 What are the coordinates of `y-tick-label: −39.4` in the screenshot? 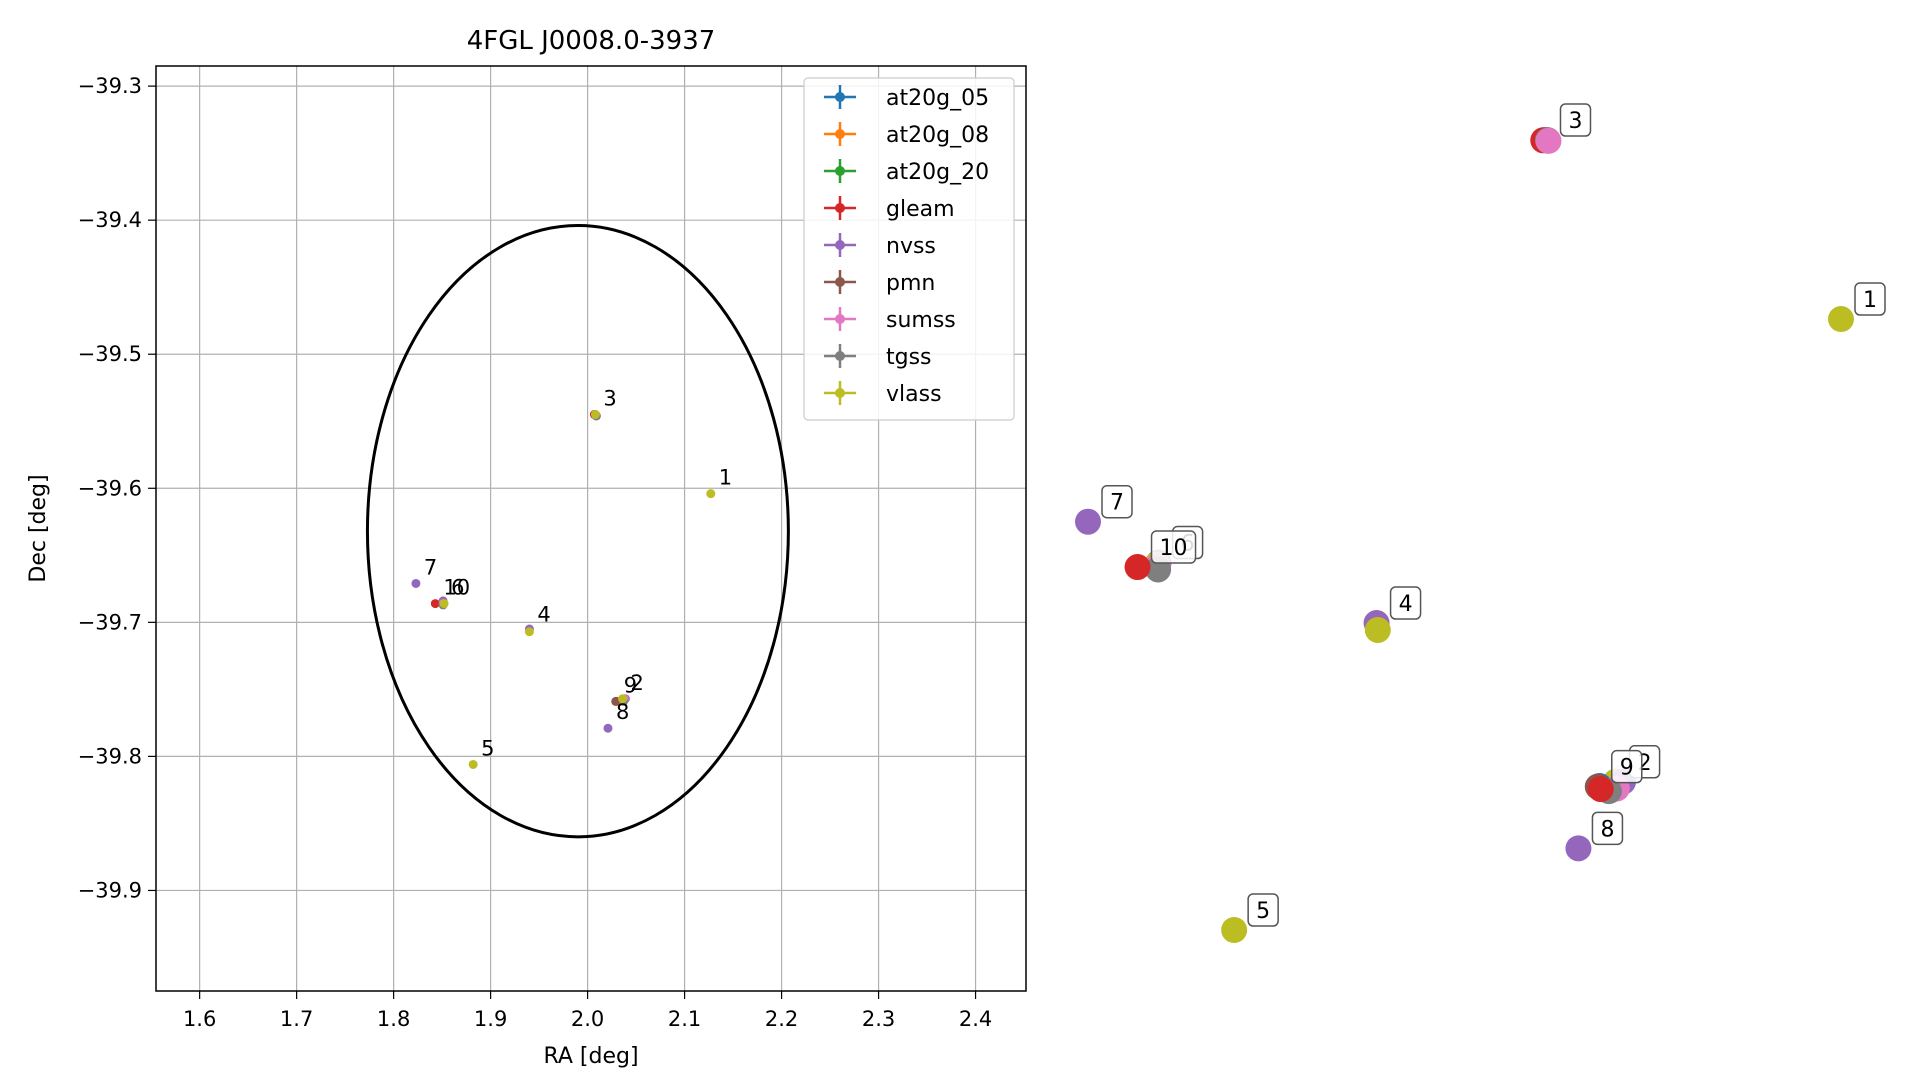 It's located at (110, 220).